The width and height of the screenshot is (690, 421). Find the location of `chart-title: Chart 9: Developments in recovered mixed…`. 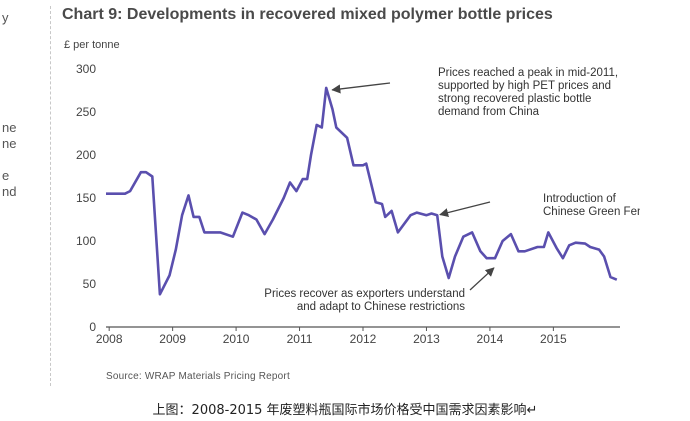

chart-title: Chart 9: Developments in recovered mixed… is located at coordinates (307, 14).